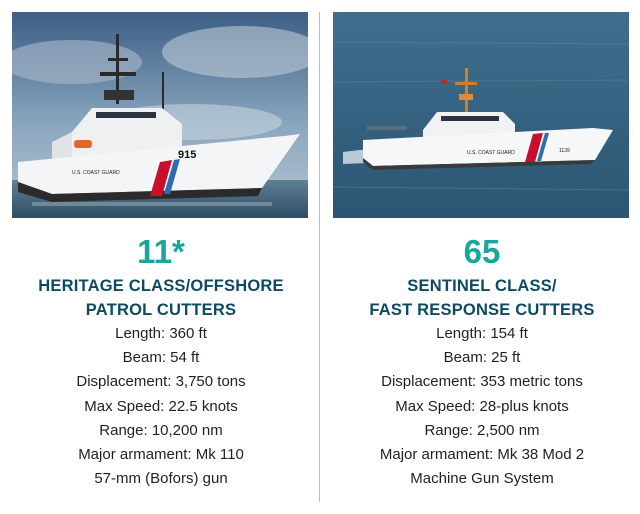  I want to click on class-title-line2: FAST RESPONSE CUTTERS, so click(482, 310).